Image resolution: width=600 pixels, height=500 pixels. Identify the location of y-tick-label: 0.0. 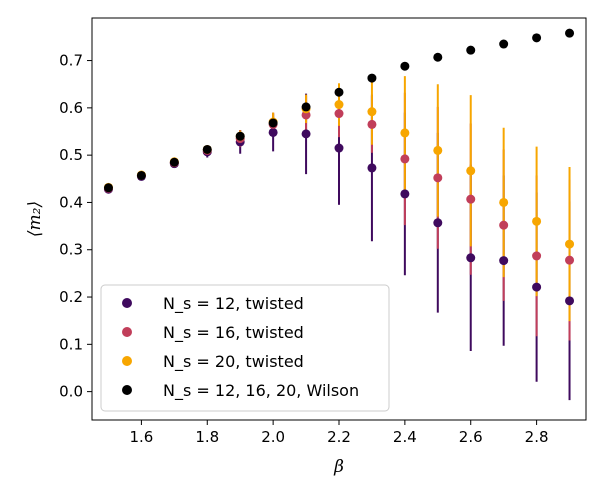
(71, 392).